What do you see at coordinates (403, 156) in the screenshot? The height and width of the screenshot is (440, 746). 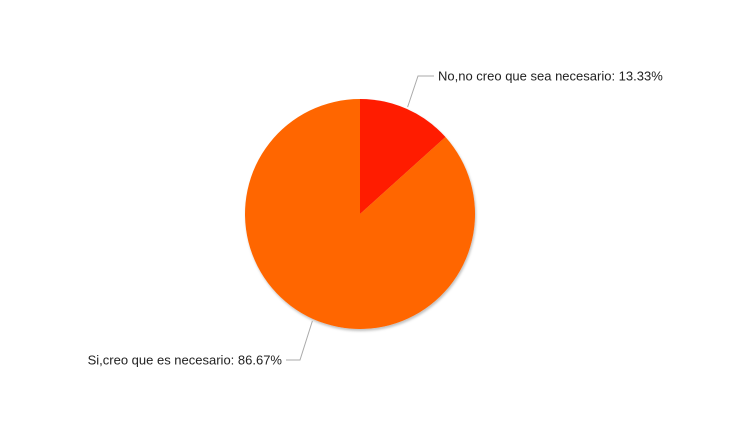 I see `pie-slice` at bounding box center [403, 156].